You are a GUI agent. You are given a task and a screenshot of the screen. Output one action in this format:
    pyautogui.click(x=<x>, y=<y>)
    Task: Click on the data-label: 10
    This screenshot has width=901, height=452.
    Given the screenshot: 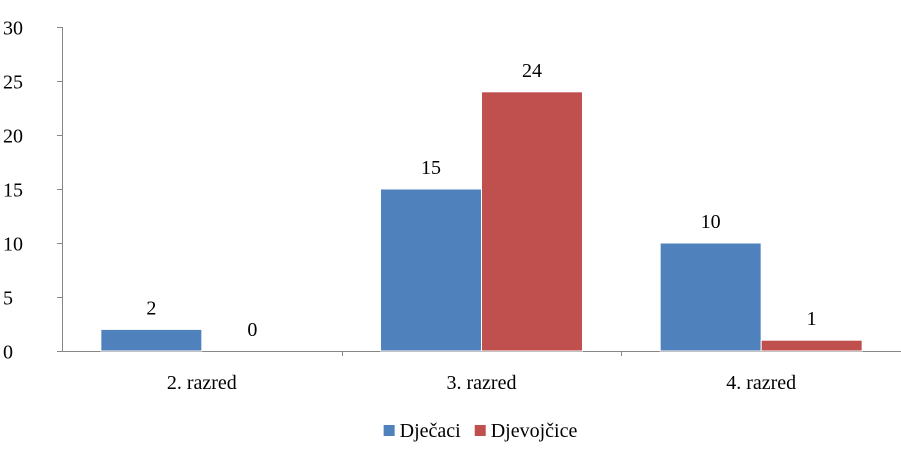 What is the action you would take?
    pyautogui.click(x=711, y=222)
    